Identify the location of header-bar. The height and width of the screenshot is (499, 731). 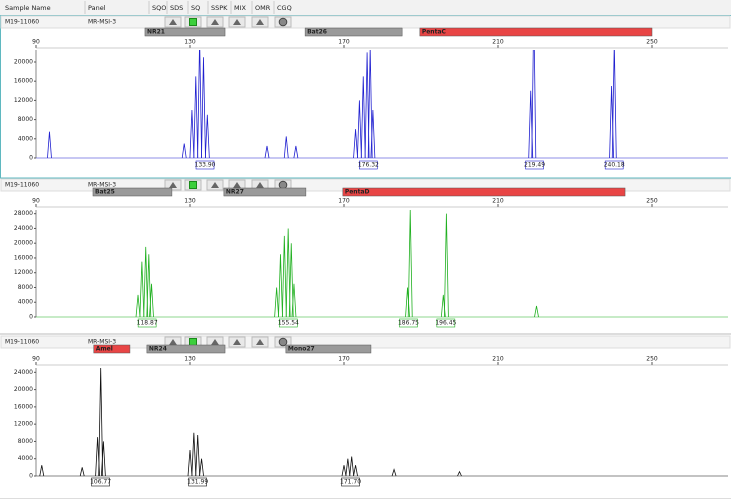
(365, 7).